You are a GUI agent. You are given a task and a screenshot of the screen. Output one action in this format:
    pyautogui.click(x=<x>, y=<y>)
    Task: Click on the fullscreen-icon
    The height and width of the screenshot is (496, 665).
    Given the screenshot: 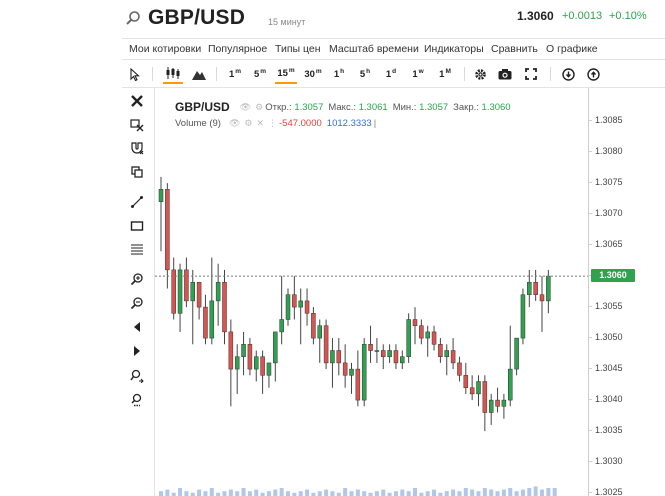 What is the action you would take?
    pyautogui.click(x=531, y=74)
    